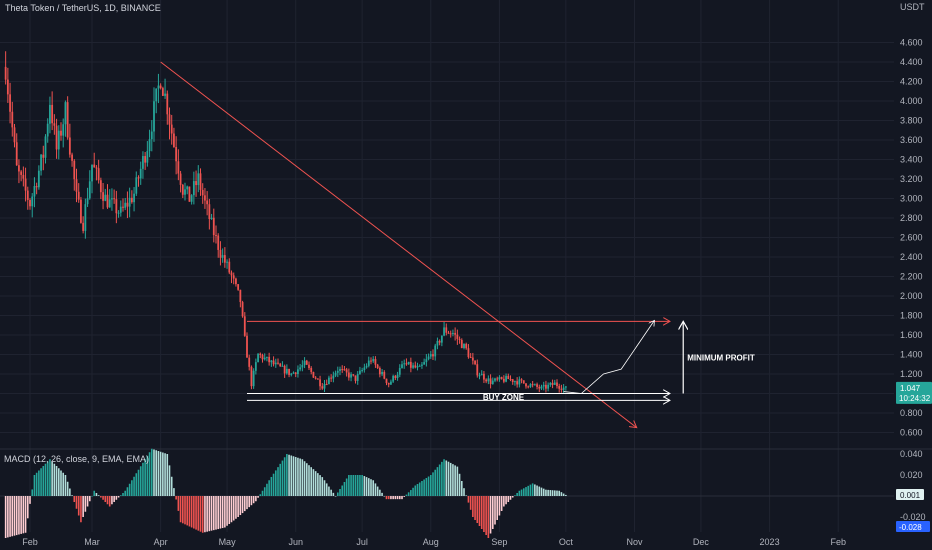  What do you see at coordinates (701, 542) in the screenshot?
I see `time-tick-label: Dec` at bounding box center [701, 542].